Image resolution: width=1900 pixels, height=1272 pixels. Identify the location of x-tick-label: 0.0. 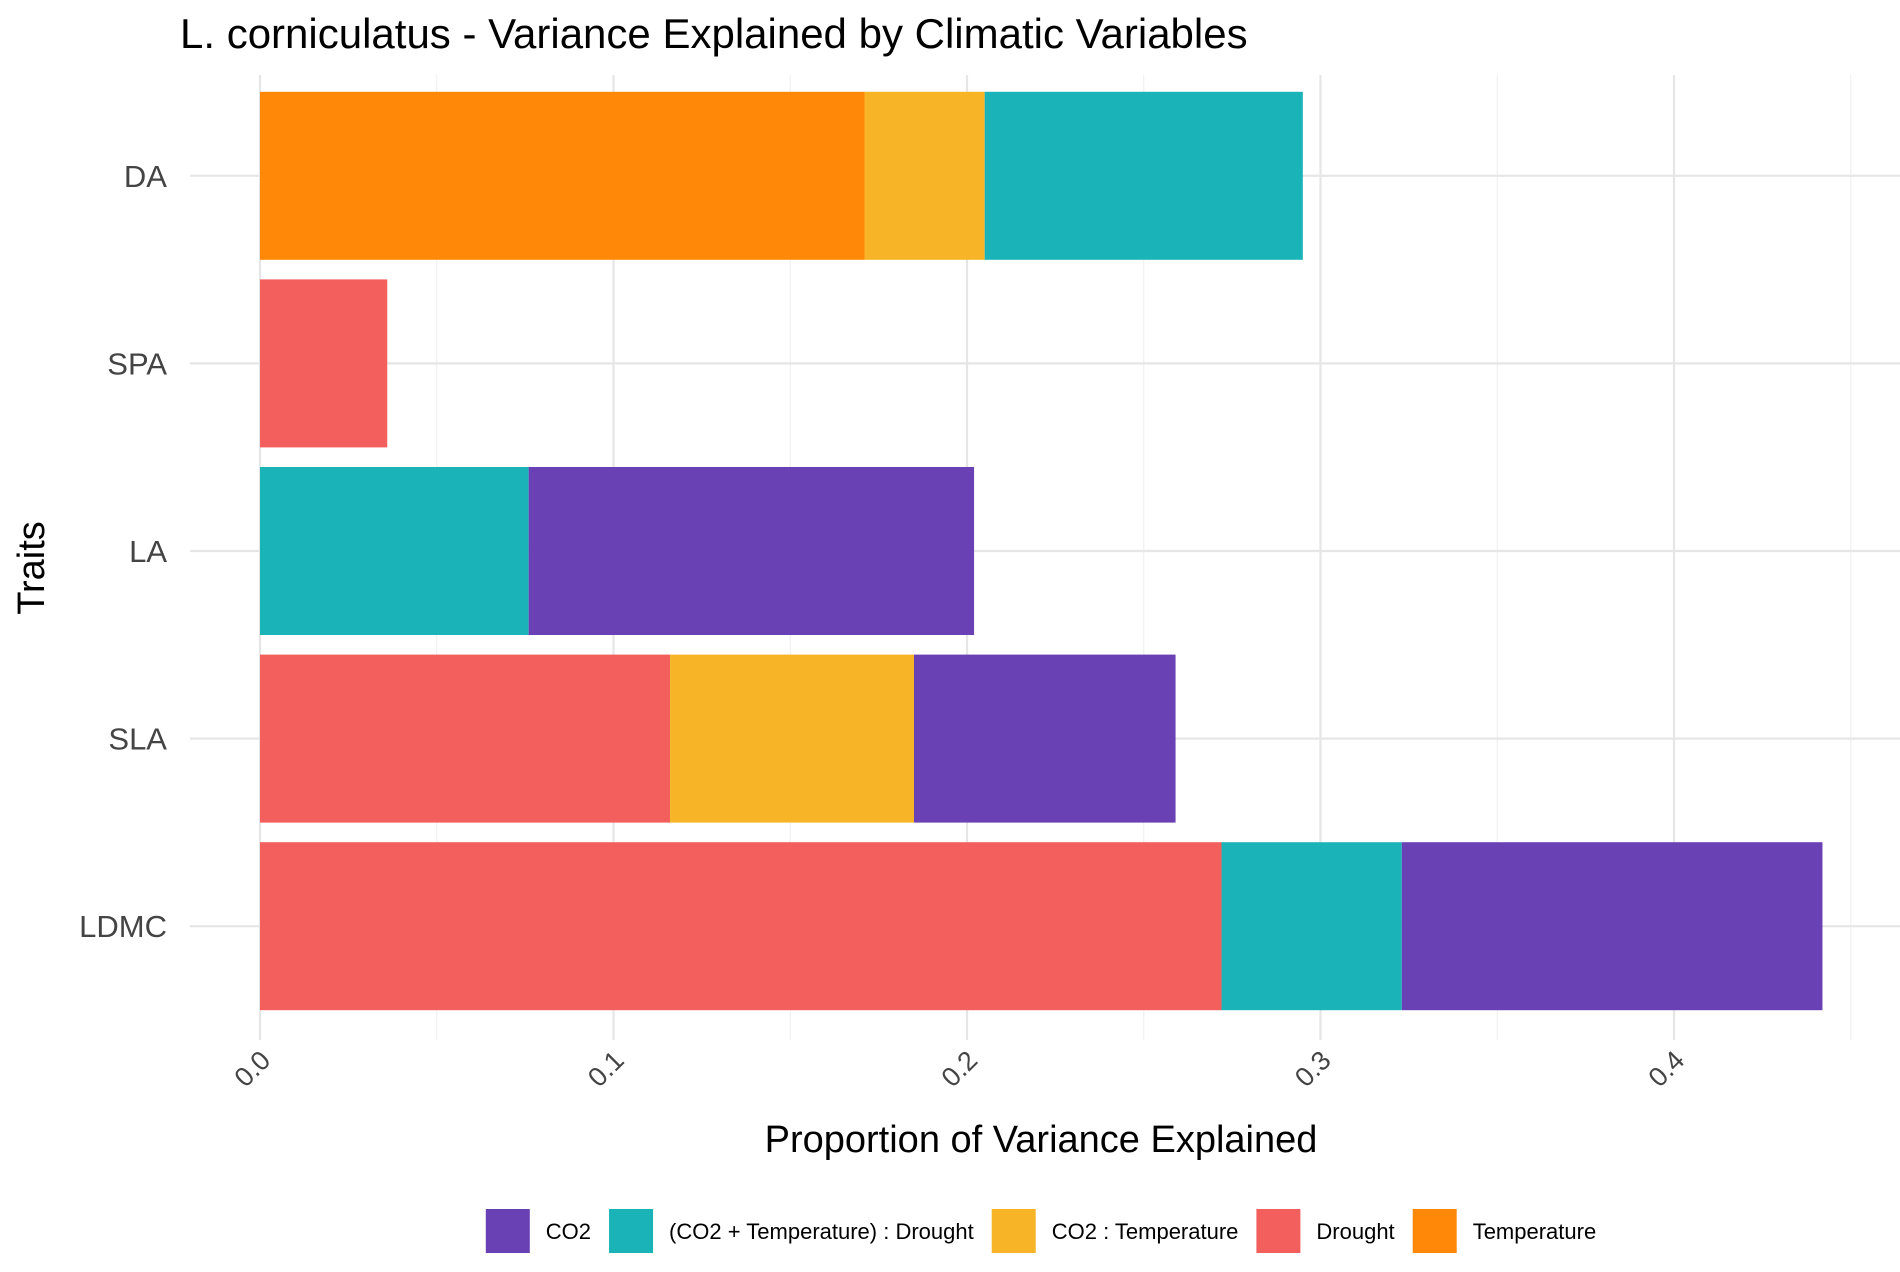
(252, 1069).